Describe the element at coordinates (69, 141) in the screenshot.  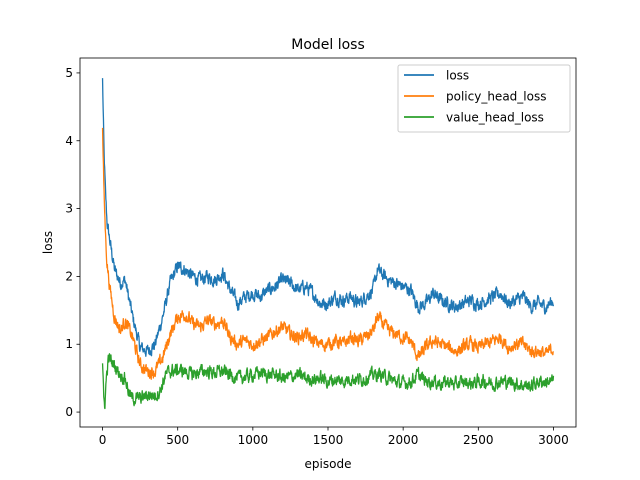
I see `y-tick-label: 4` at that location.